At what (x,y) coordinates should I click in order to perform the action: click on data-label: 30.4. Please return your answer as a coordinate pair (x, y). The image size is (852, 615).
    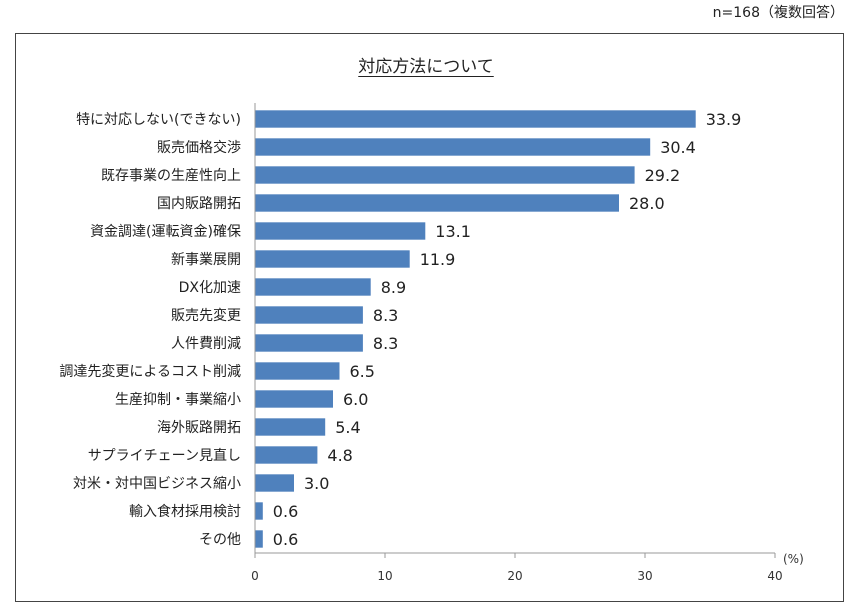
    Looking at the image, I should click on (678, 147).